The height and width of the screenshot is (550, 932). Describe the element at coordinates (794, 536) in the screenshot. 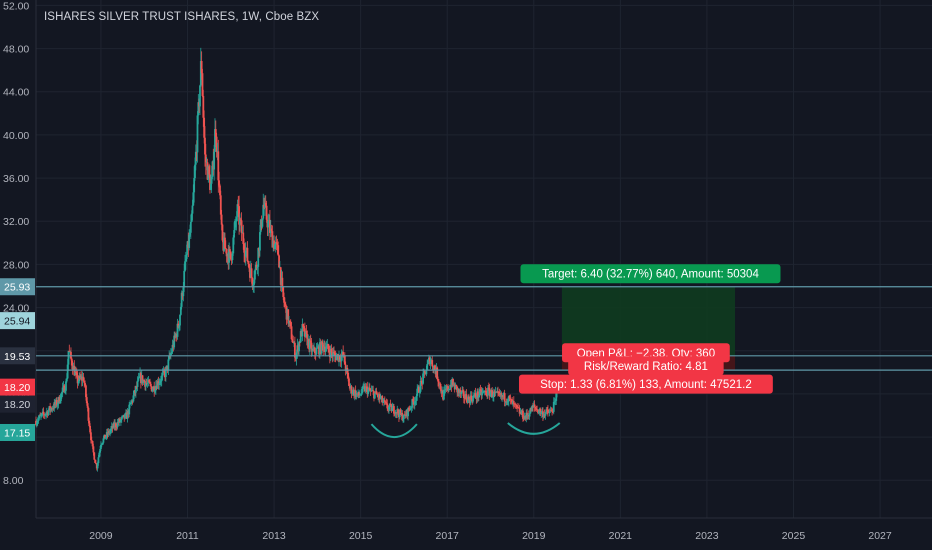

I see `x-tick-label: 2025` at that location.